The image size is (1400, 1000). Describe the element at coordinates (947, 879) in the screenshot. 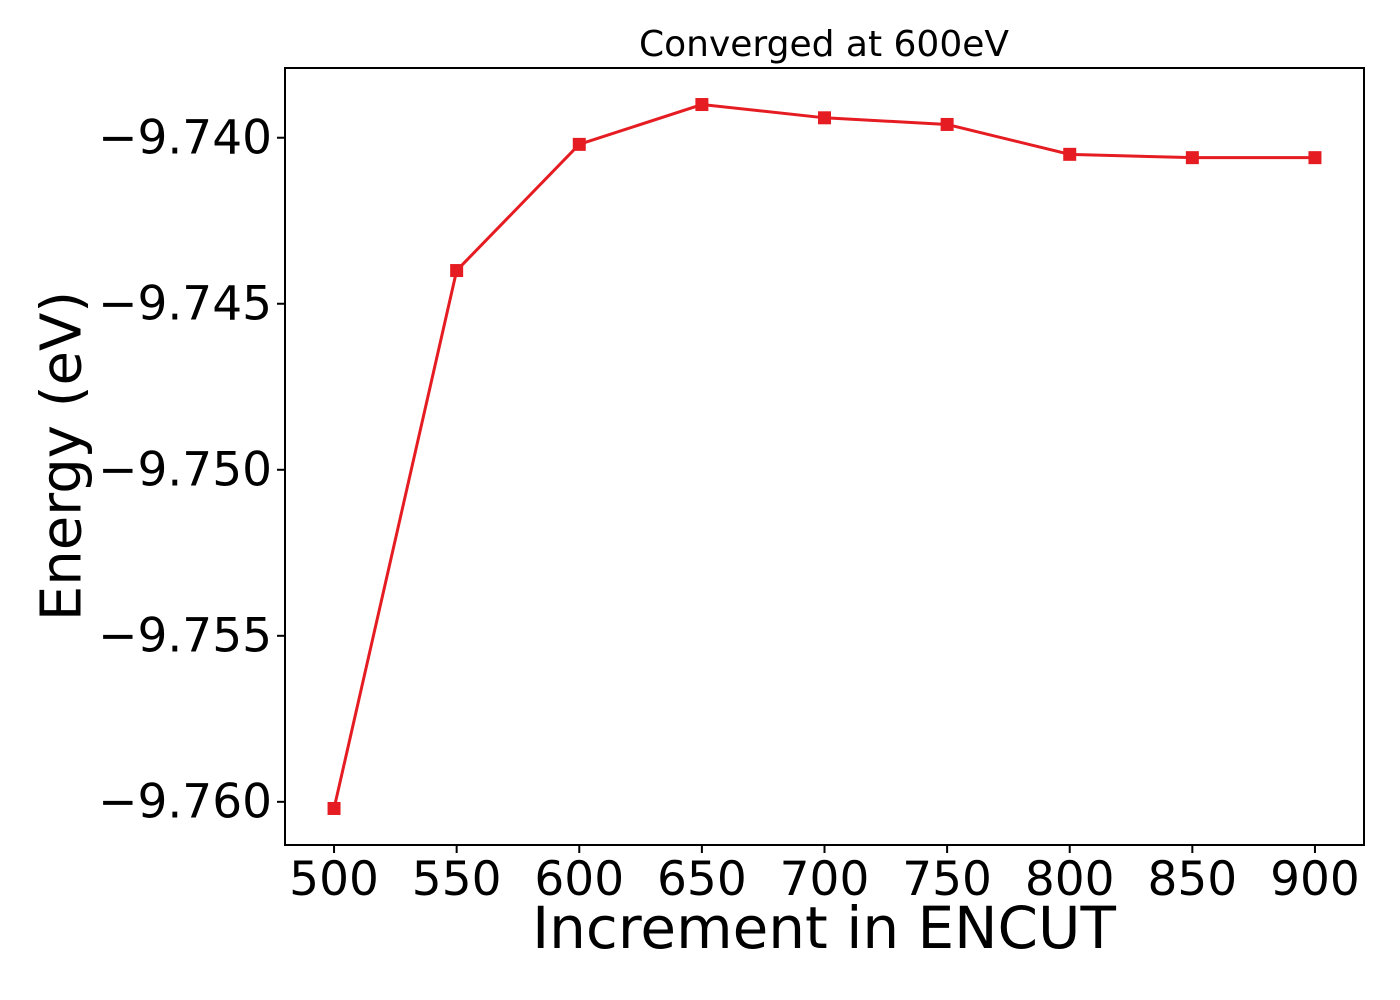

I see `x-tick-label: 750` at that location.